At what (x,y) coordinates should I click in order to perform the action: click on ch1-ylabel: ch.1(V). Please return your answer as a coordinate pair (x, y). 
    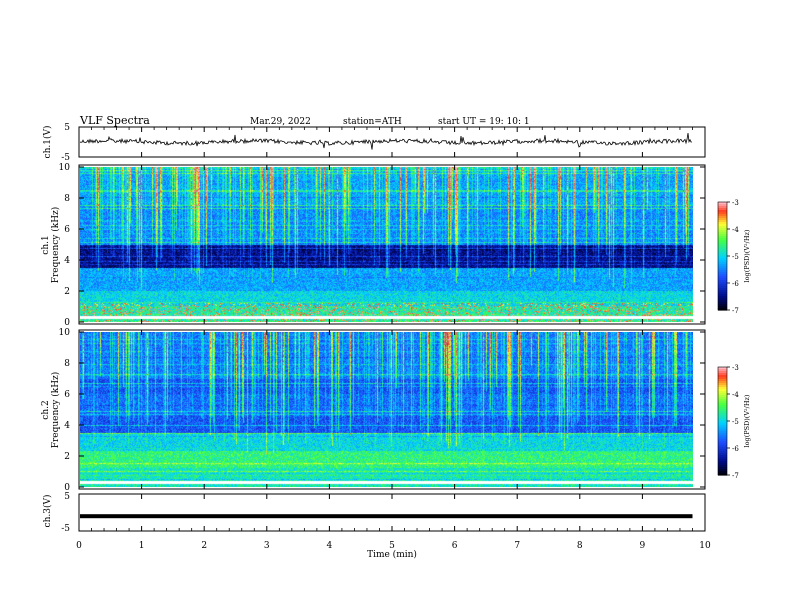
    Looking at the image, I should click on (47, 142).